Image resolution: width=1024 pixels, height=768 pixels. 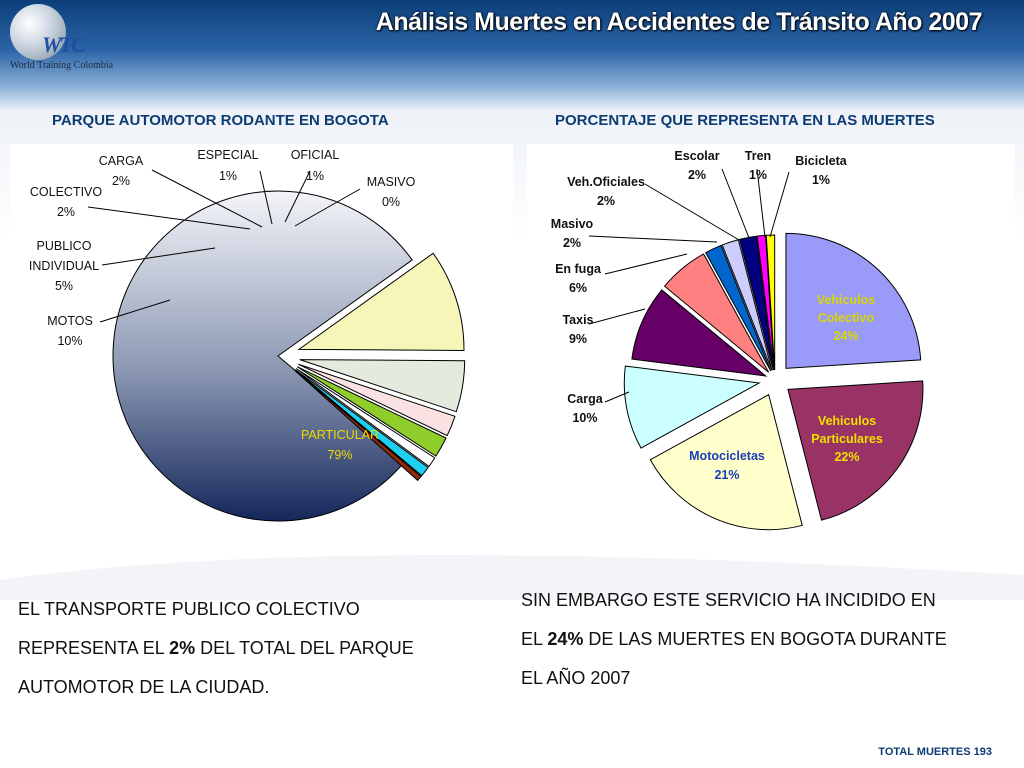 What do you see at coordinates (315, 176) in the screenshot?
I see `label-oficial-pct: 1%` at bounding box center [315, 176].